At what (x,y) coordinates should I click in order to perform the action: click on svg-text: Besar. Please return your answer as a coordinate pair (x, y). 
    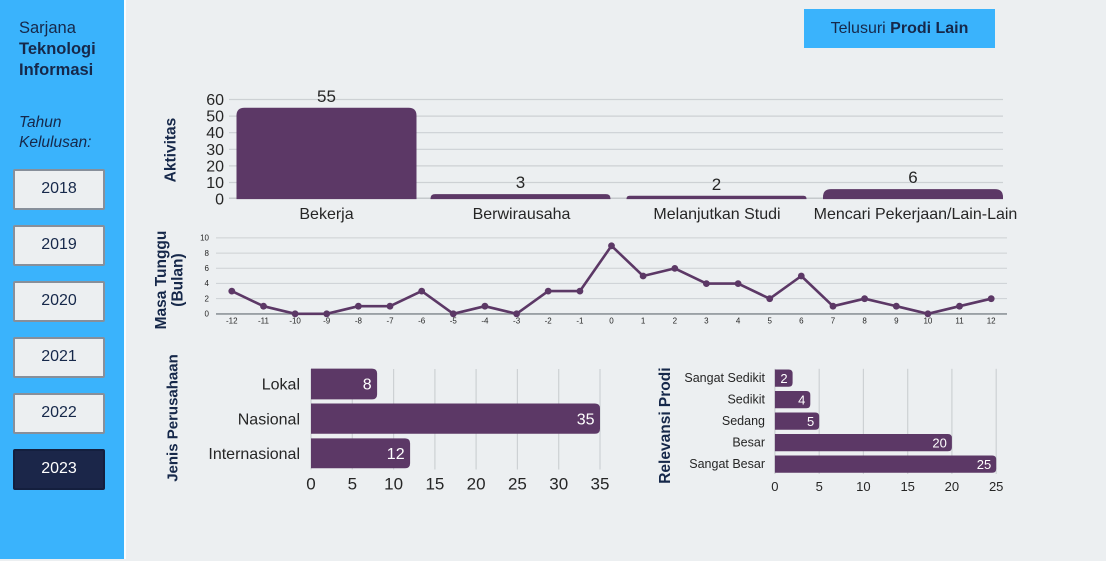
    Looking at the image, I should click on (748, 443).